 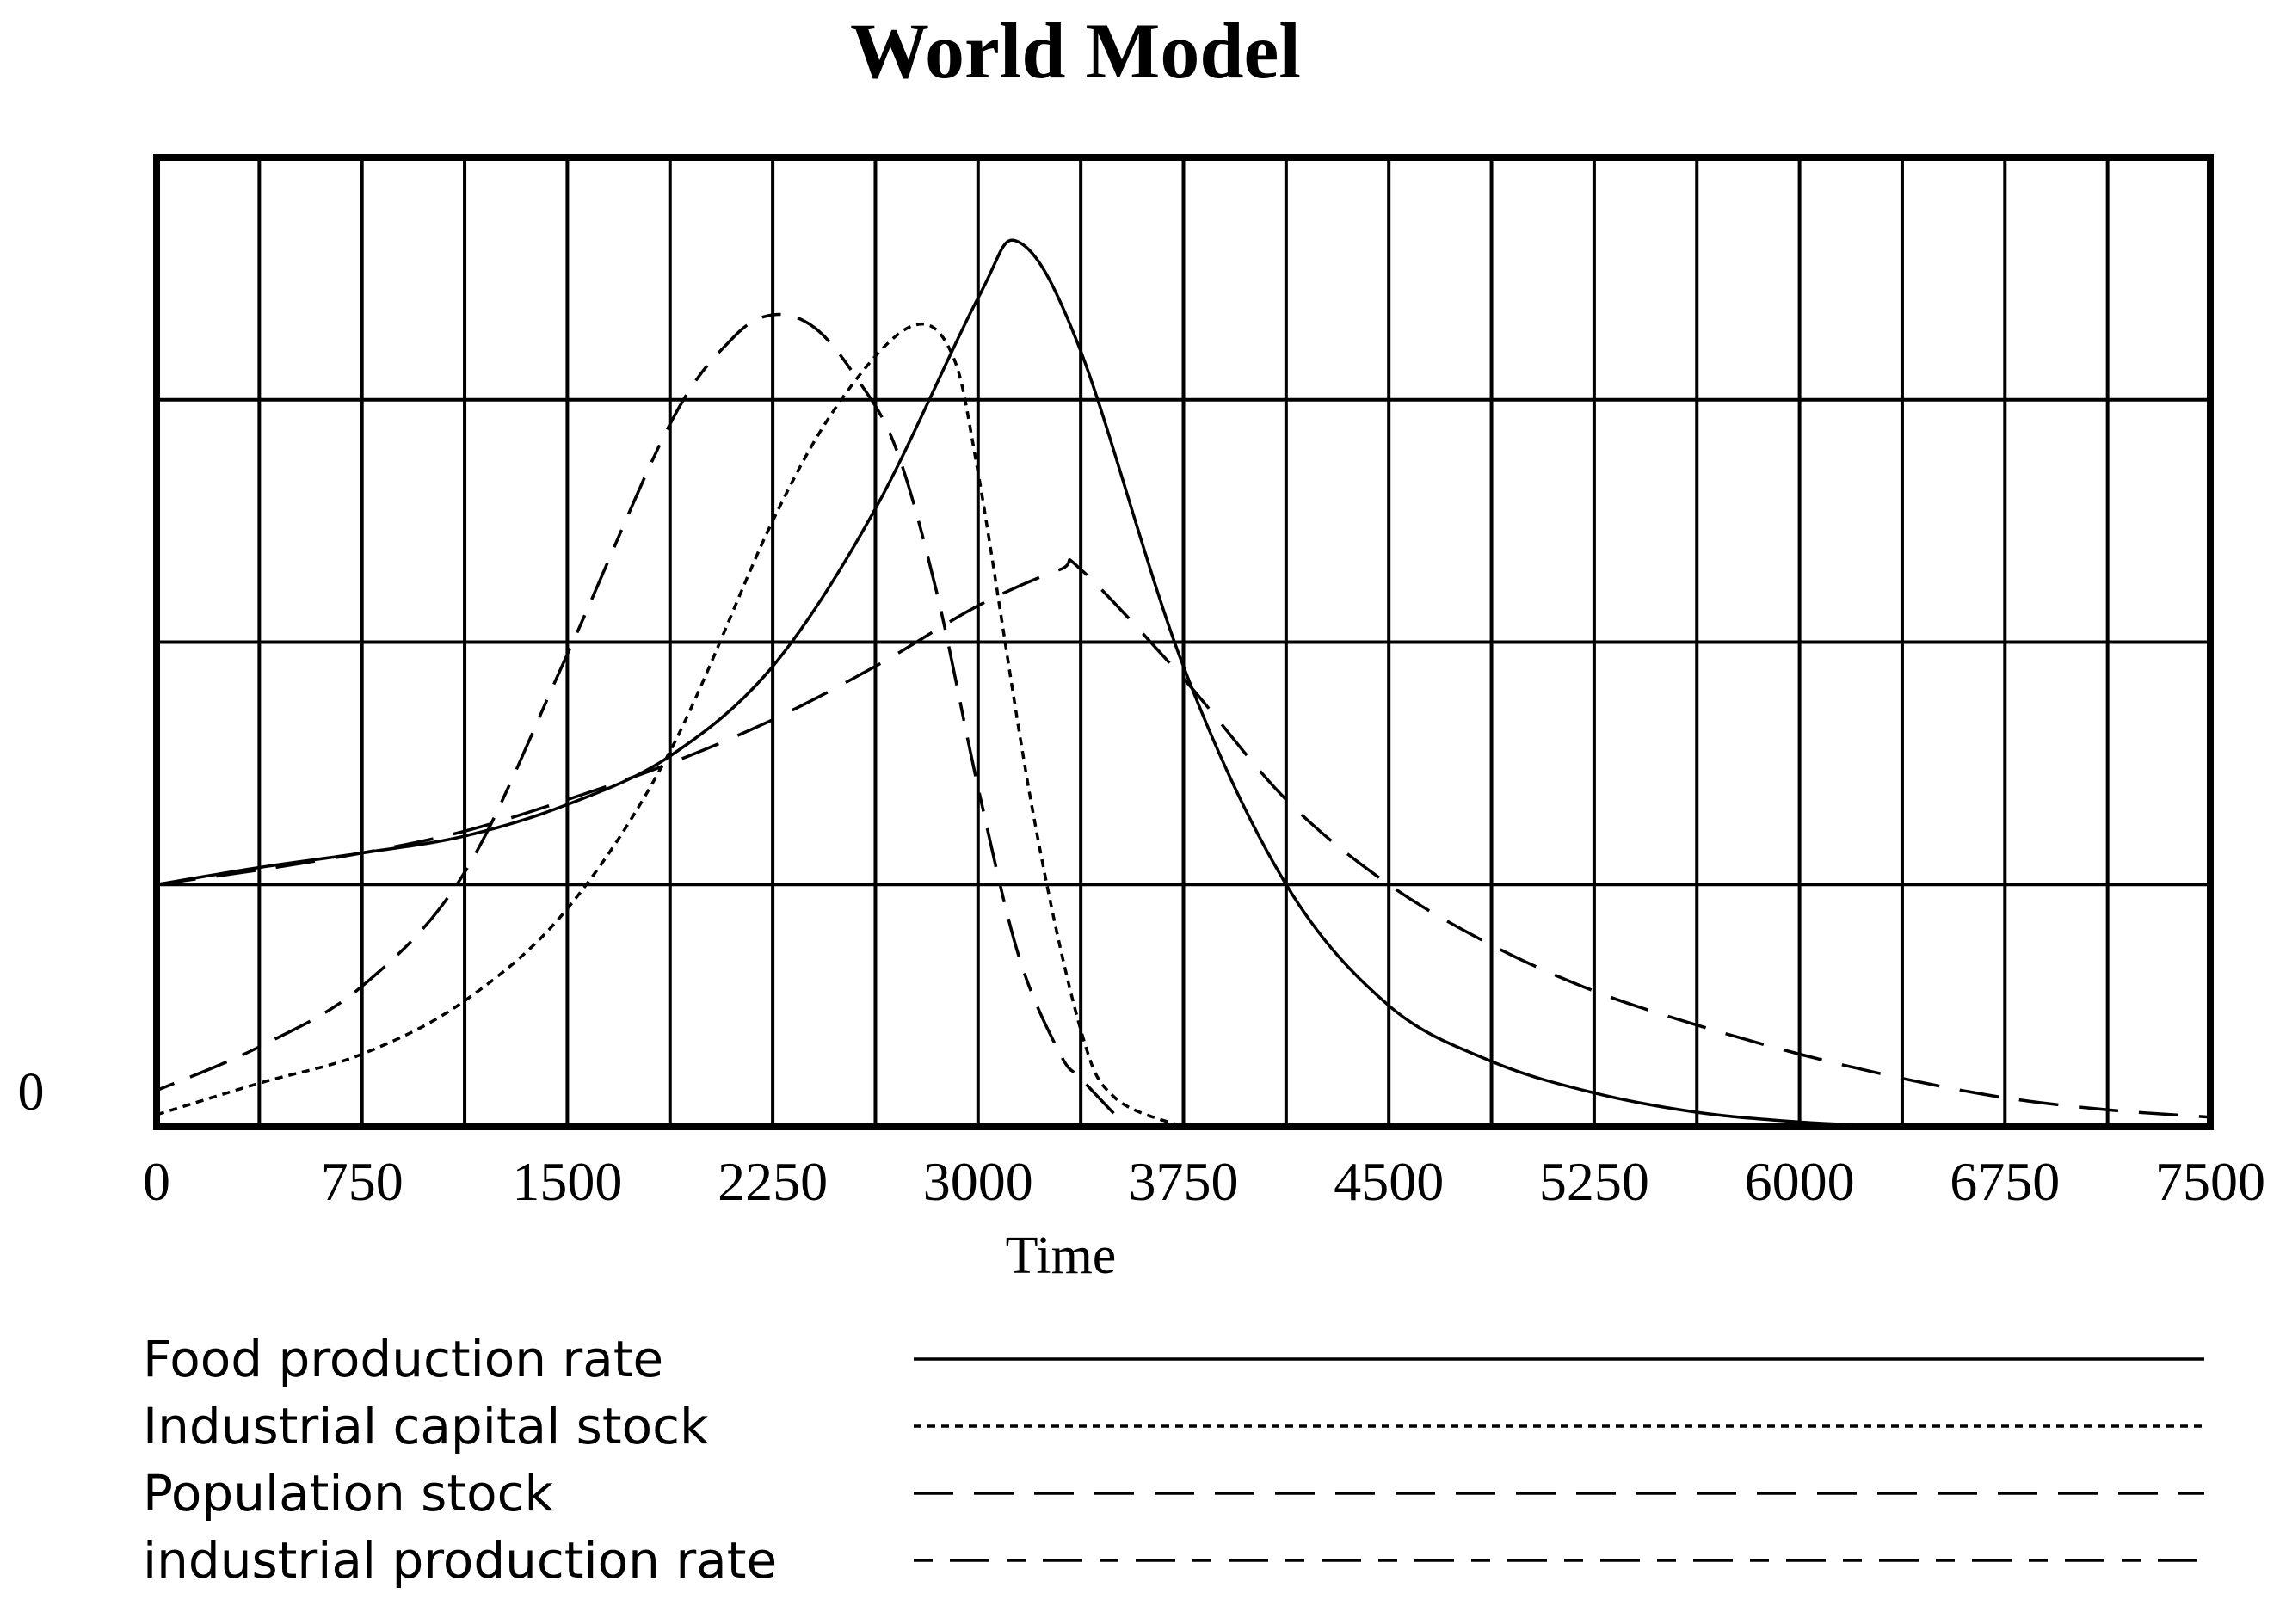 What do you see at coordinates (1075, 51) in the screenshot?
I see `chart-title: World Model` at bounding box center [1075, 51].